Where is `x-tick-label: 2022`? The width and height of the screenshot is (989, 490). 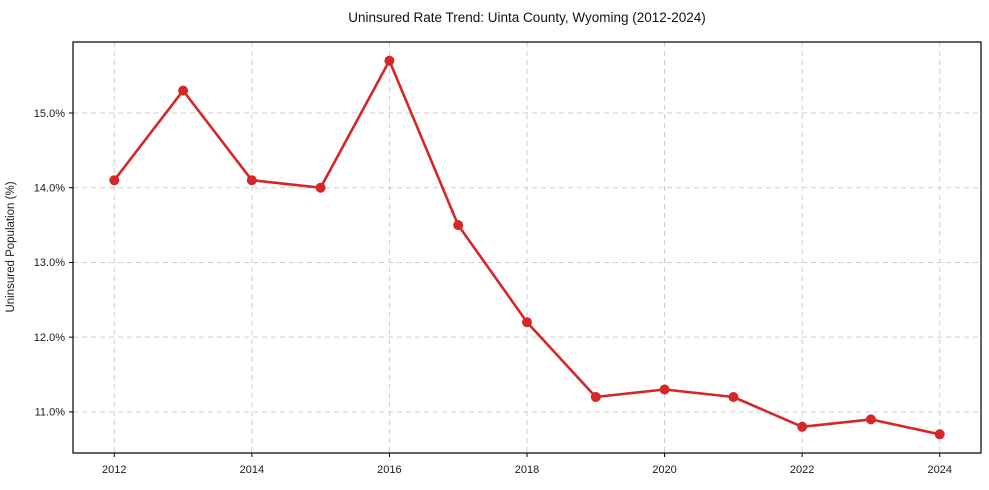
x-tick-label: 2022 is located at coordinates (802, 470).